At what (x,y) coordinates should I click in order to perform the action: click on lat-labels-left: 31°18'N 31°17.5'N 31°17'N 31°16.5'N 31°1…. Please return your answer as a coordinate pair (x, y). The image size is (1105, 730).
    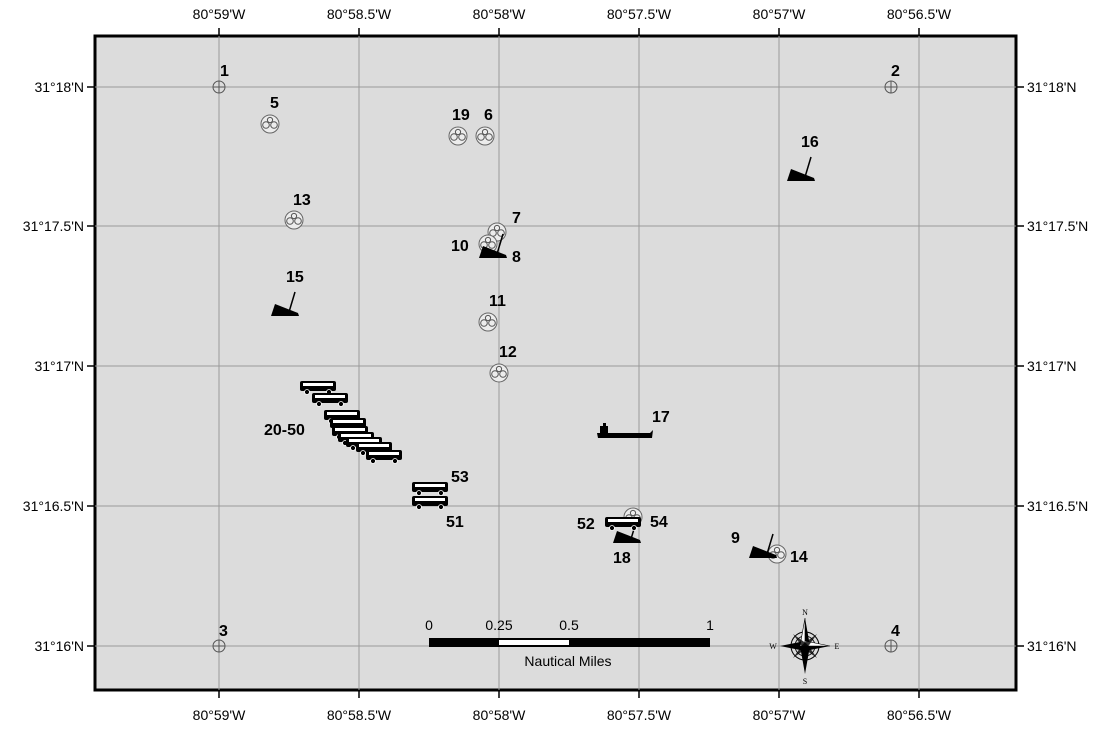
    Looking at the image, I should click on (53, 366).